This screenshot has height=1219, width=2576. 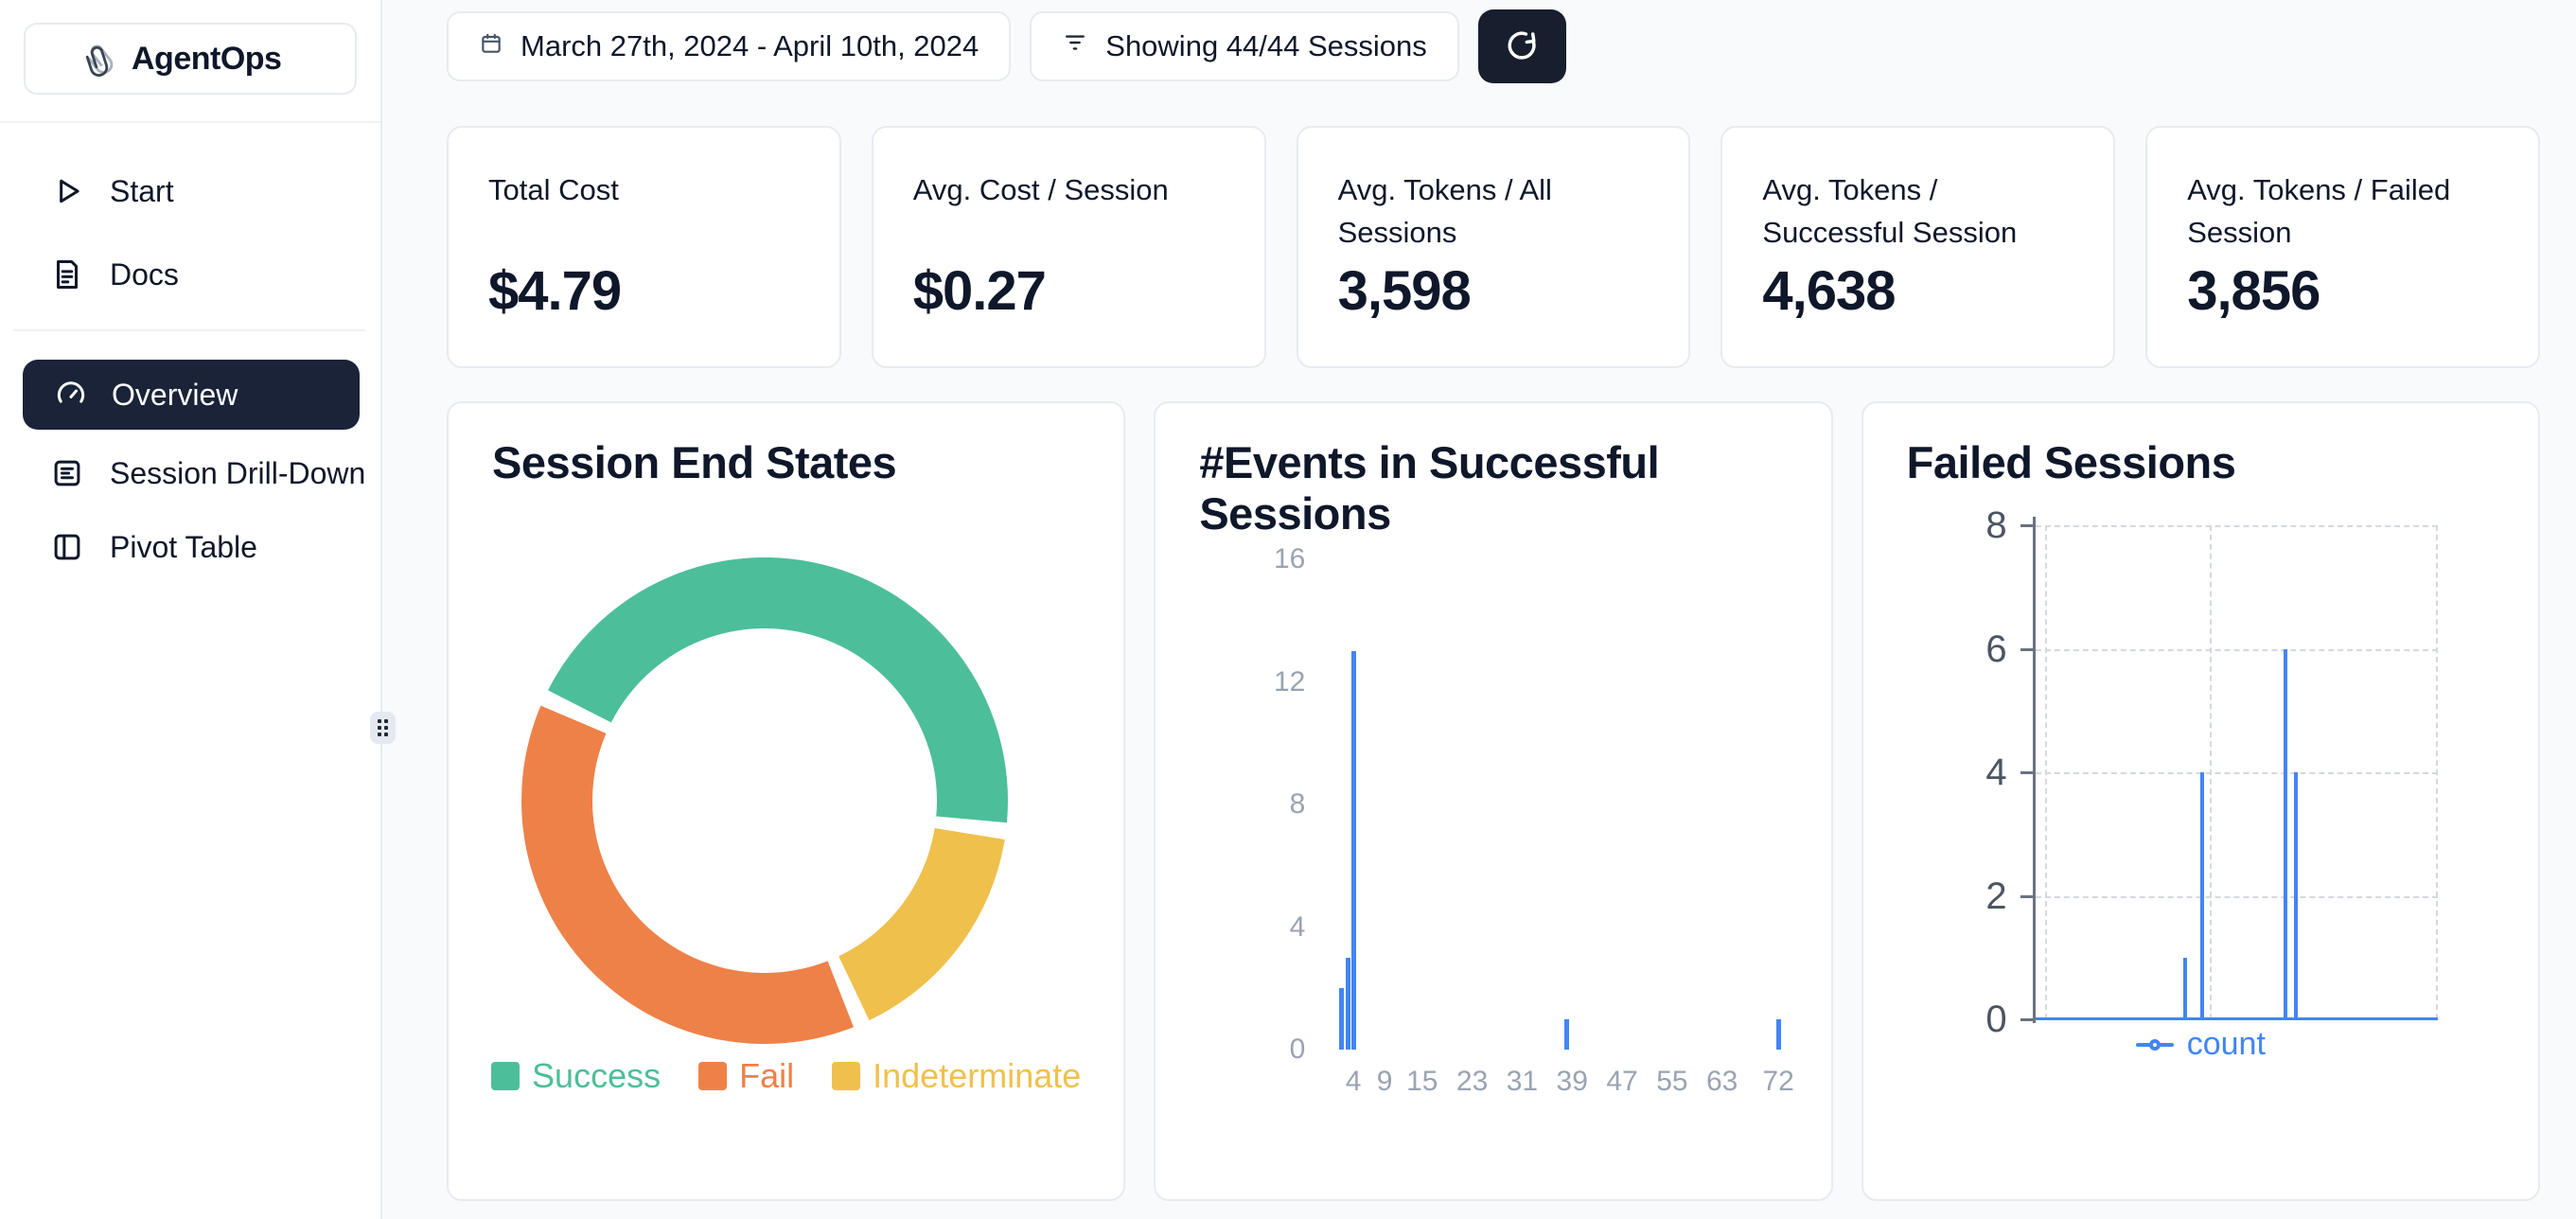 I want to click on line-baseline, so click(x=2236, y=1018).